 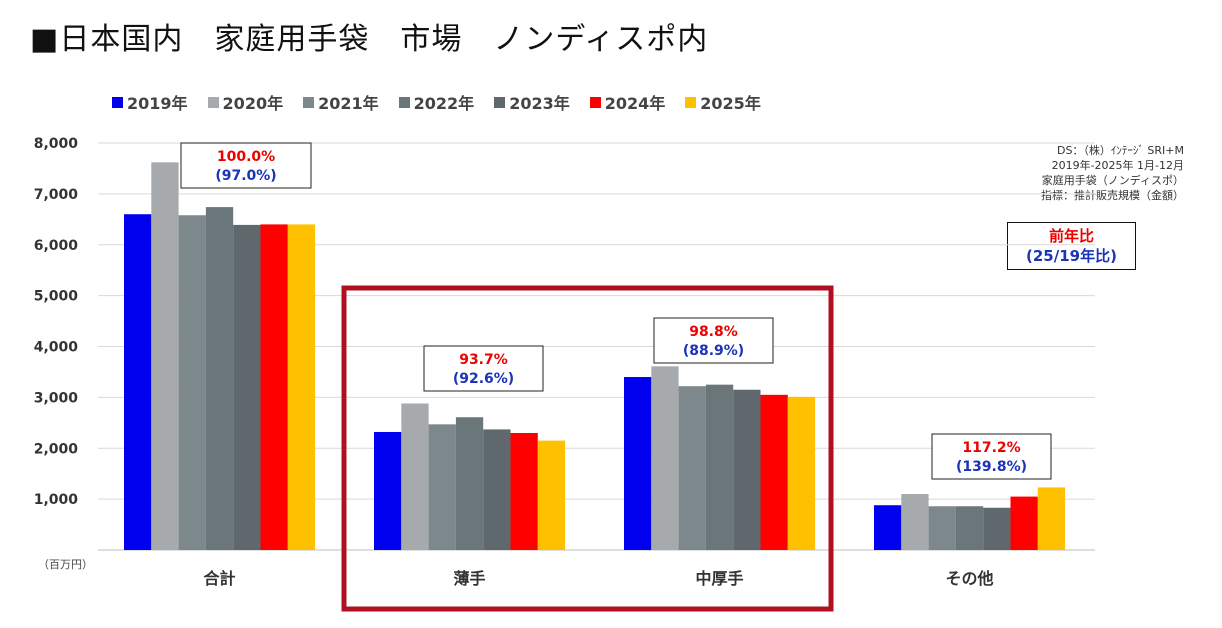 I want to click on x-category-label: 中厚手, so click(x=720, y=578).